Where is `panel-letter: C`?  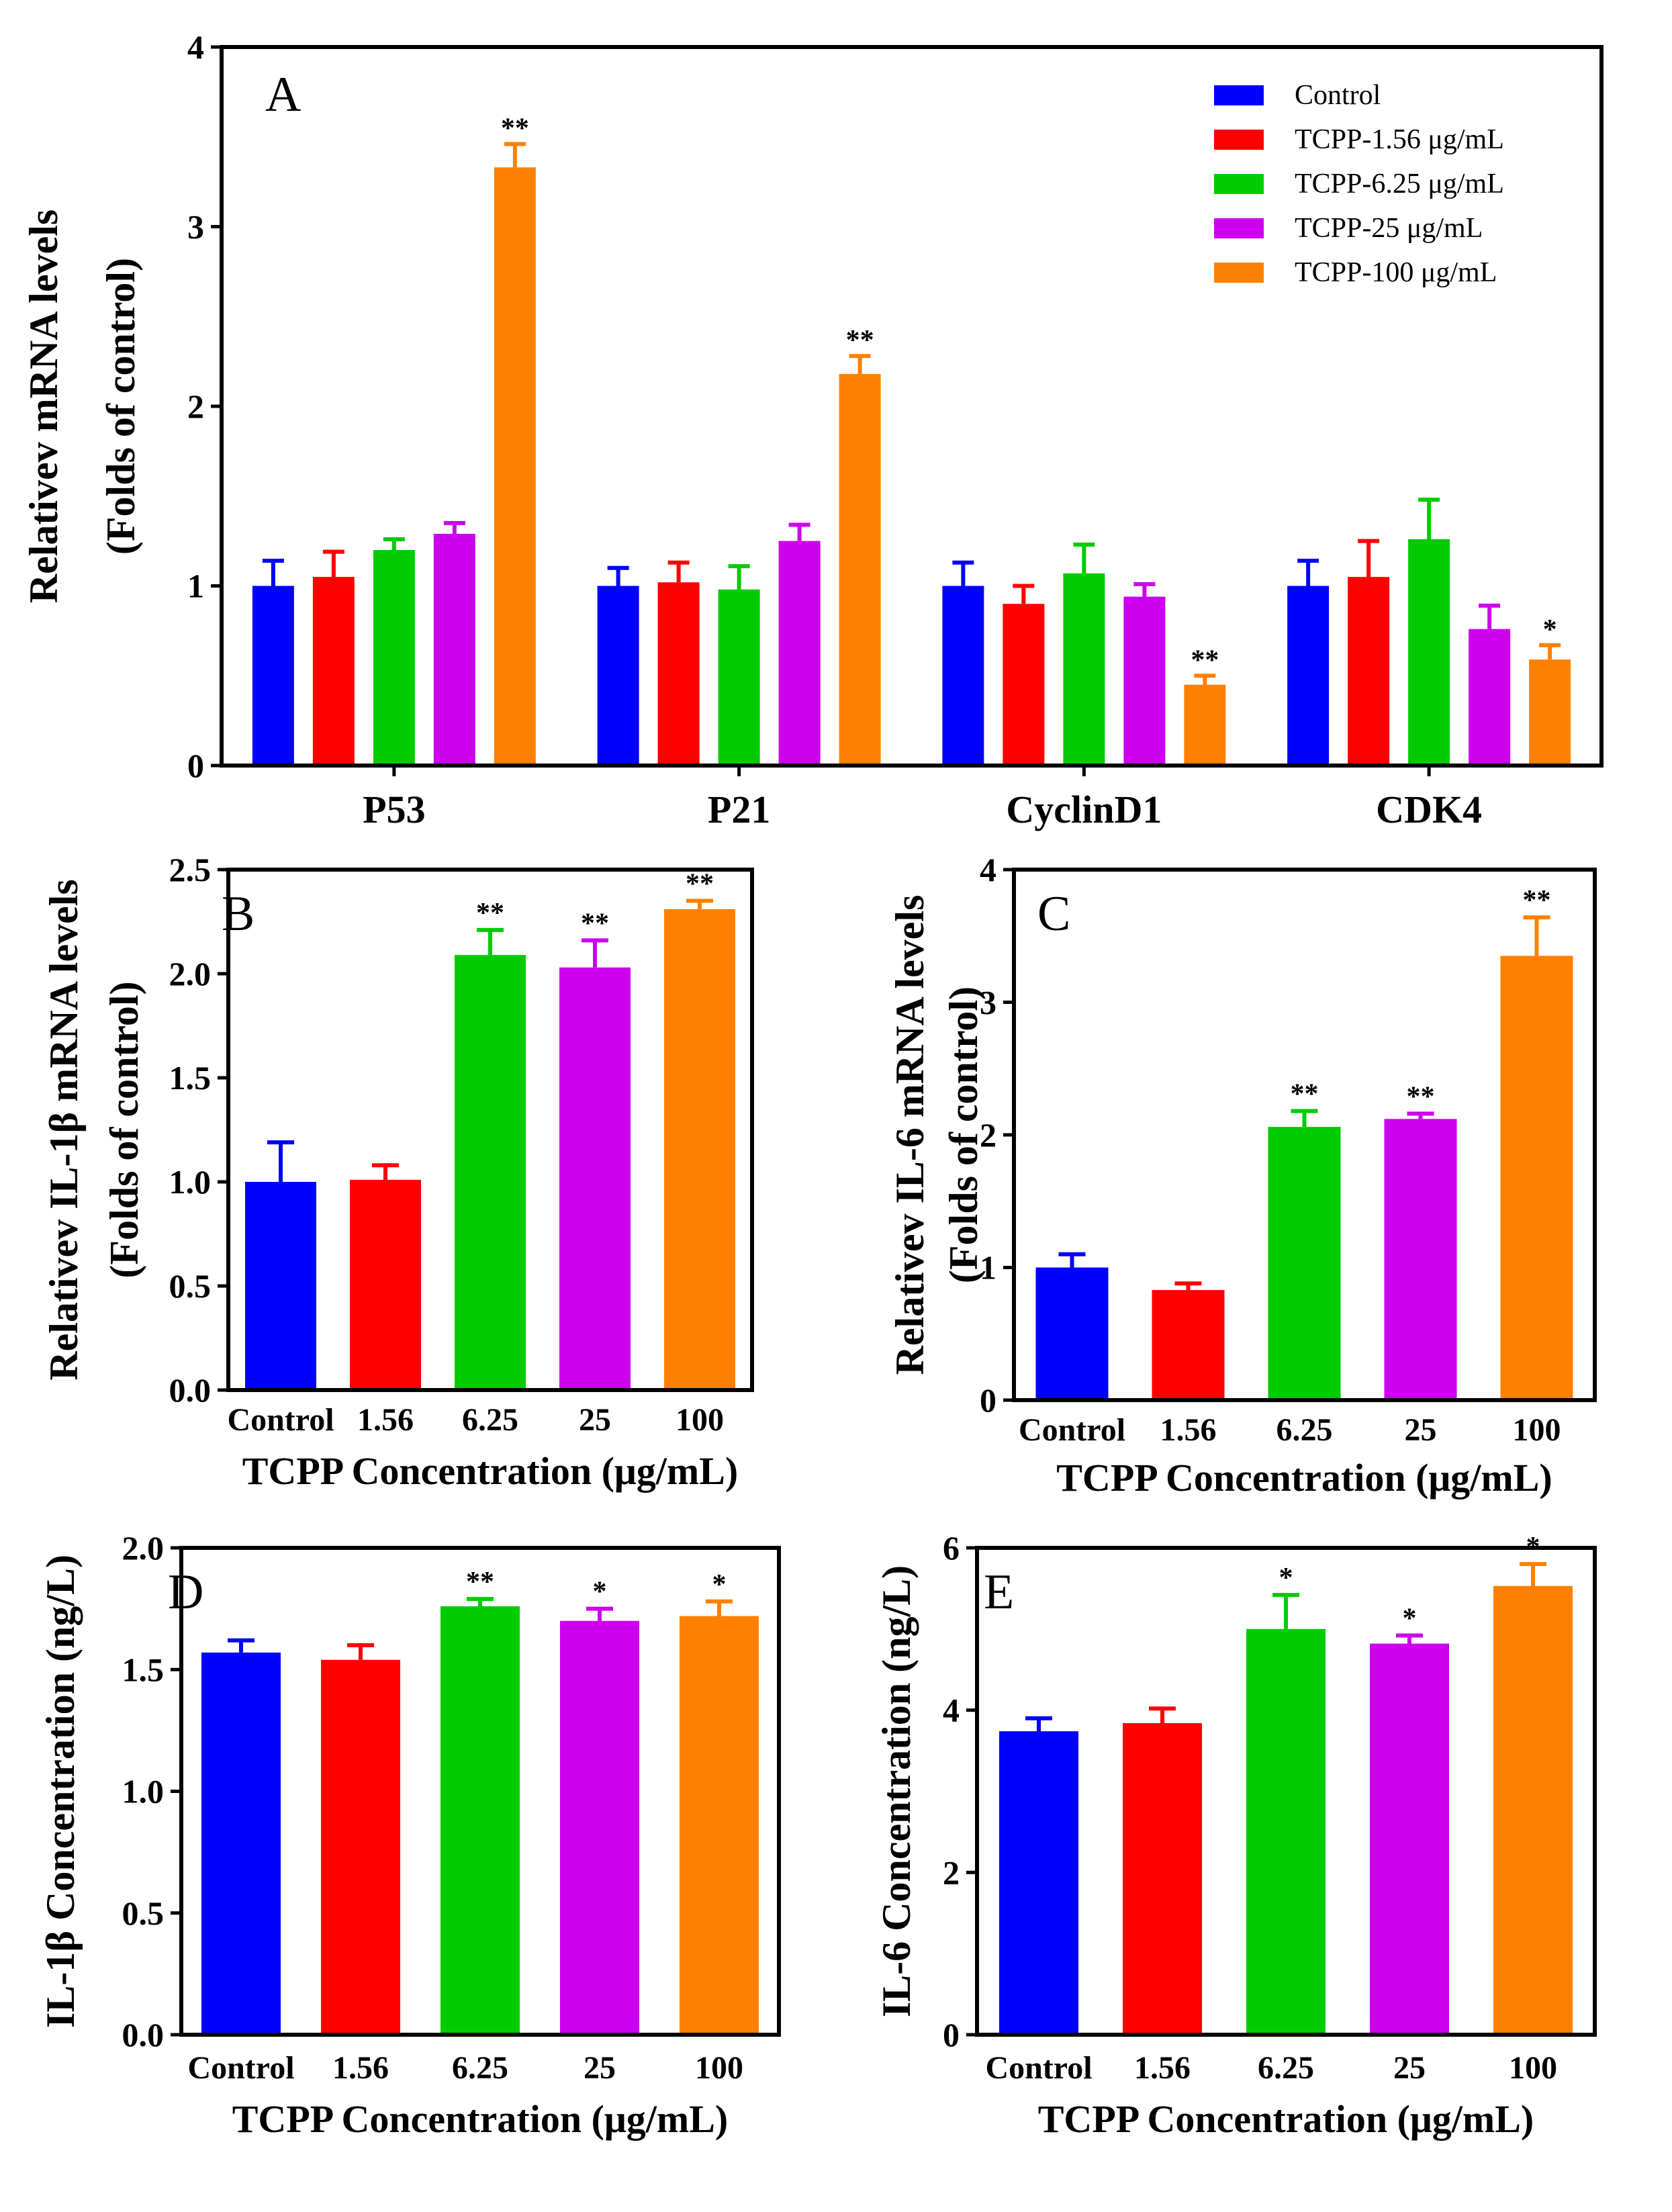
panel-letter: C is located at coordinates (1053, 914).